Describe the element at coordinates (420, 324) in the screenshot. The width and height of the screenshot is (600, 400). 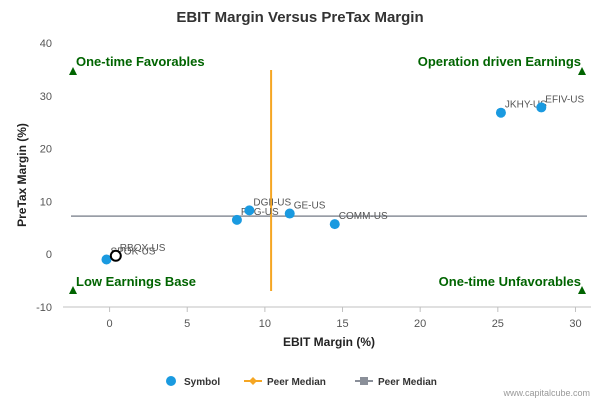
I see `x-tick-label: 20` at that location.